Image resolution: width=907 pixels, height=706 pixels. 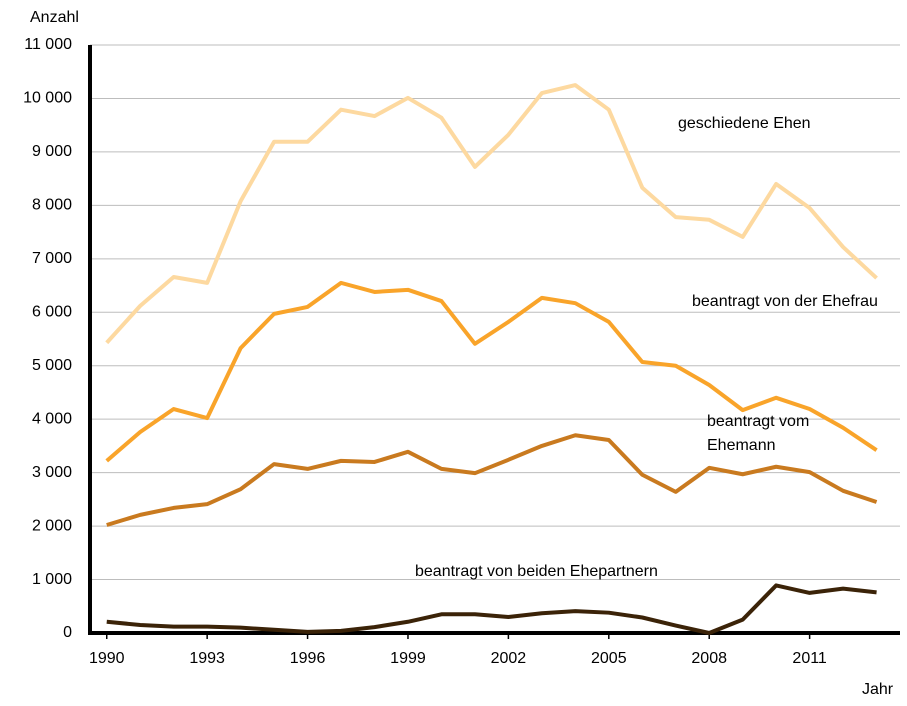 I want to click on y-tick-label: 3 000, so click(x=52, y=472).